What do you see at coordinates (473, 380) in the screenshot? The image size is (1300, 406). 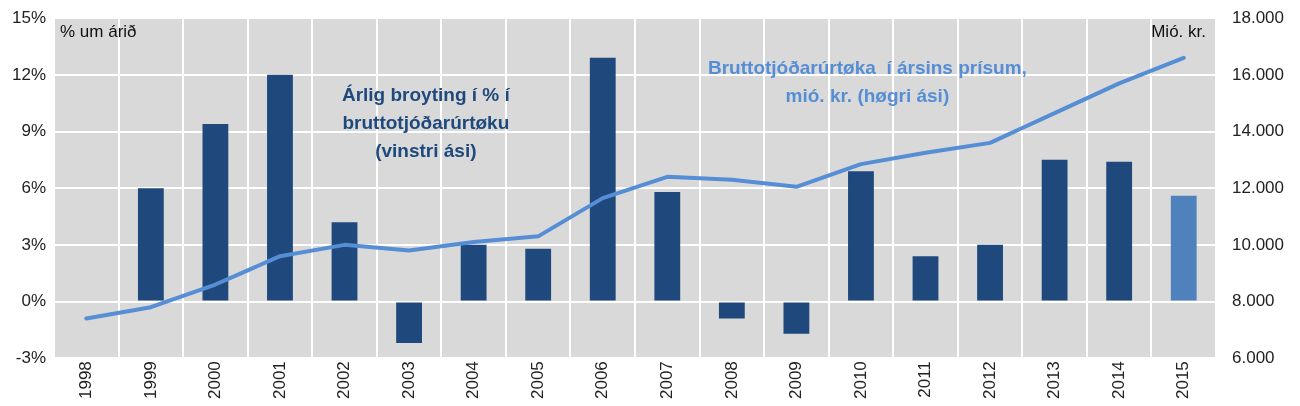 I see `x-tick-label: 2004` at bounding box center [473, 380].